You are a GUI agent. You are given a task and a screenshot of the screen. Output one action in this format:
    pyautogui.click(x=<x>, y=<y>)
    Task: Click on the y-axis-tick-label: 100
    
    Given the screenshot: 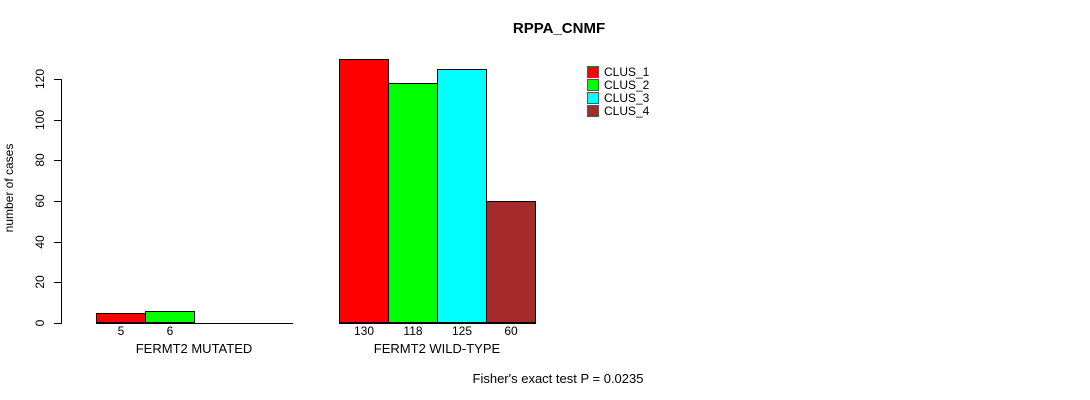 What is the action you would take?
    pyautogui.click(x=40, y=120)
    